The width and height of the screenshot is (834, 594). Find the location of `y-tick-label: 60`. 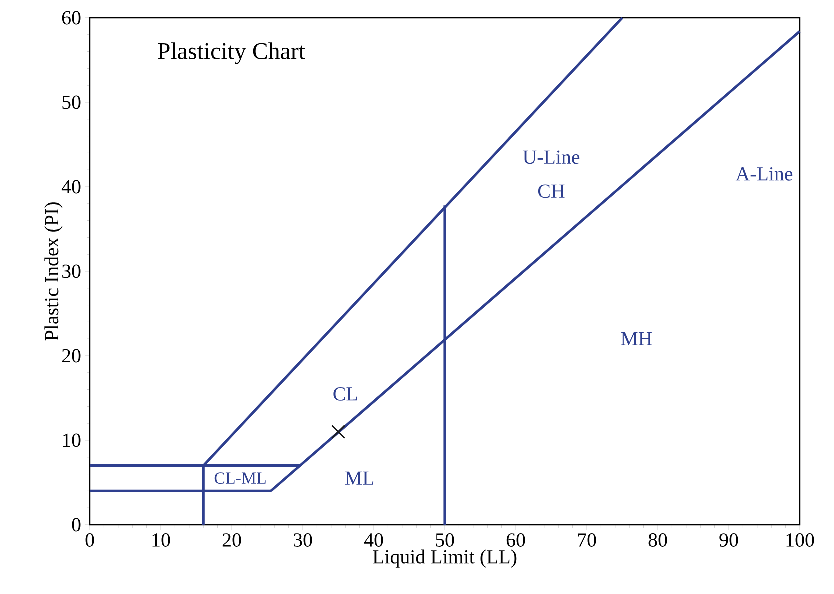

y-tick-label: 60 is located at coordinates (71, 18).